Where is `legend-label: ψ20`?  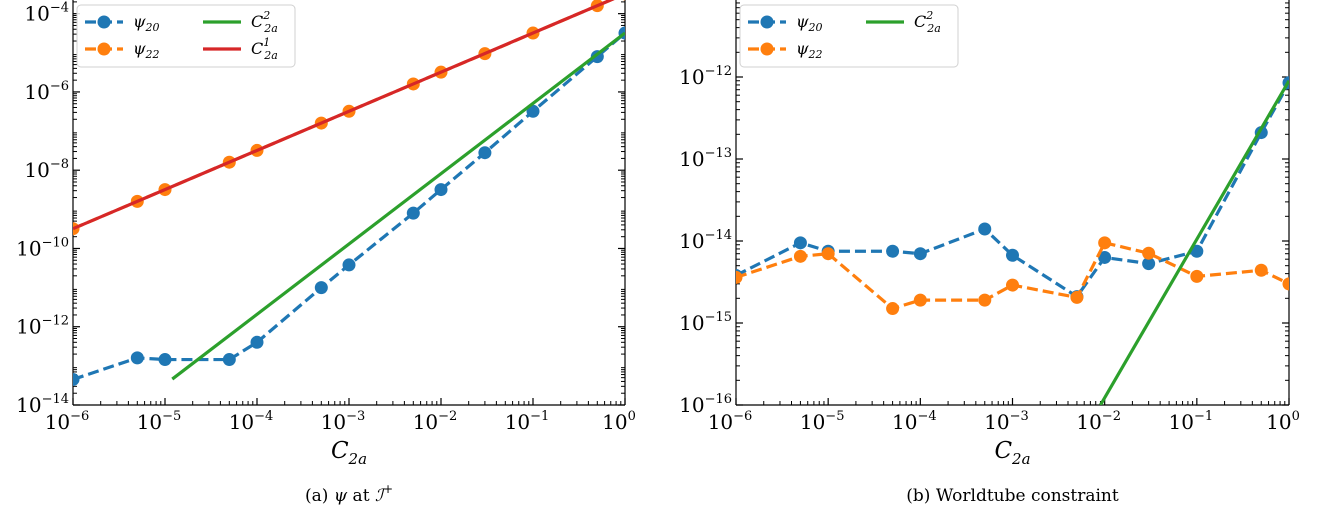
legend-label: ψ20 is located at coordinates (146, 23).